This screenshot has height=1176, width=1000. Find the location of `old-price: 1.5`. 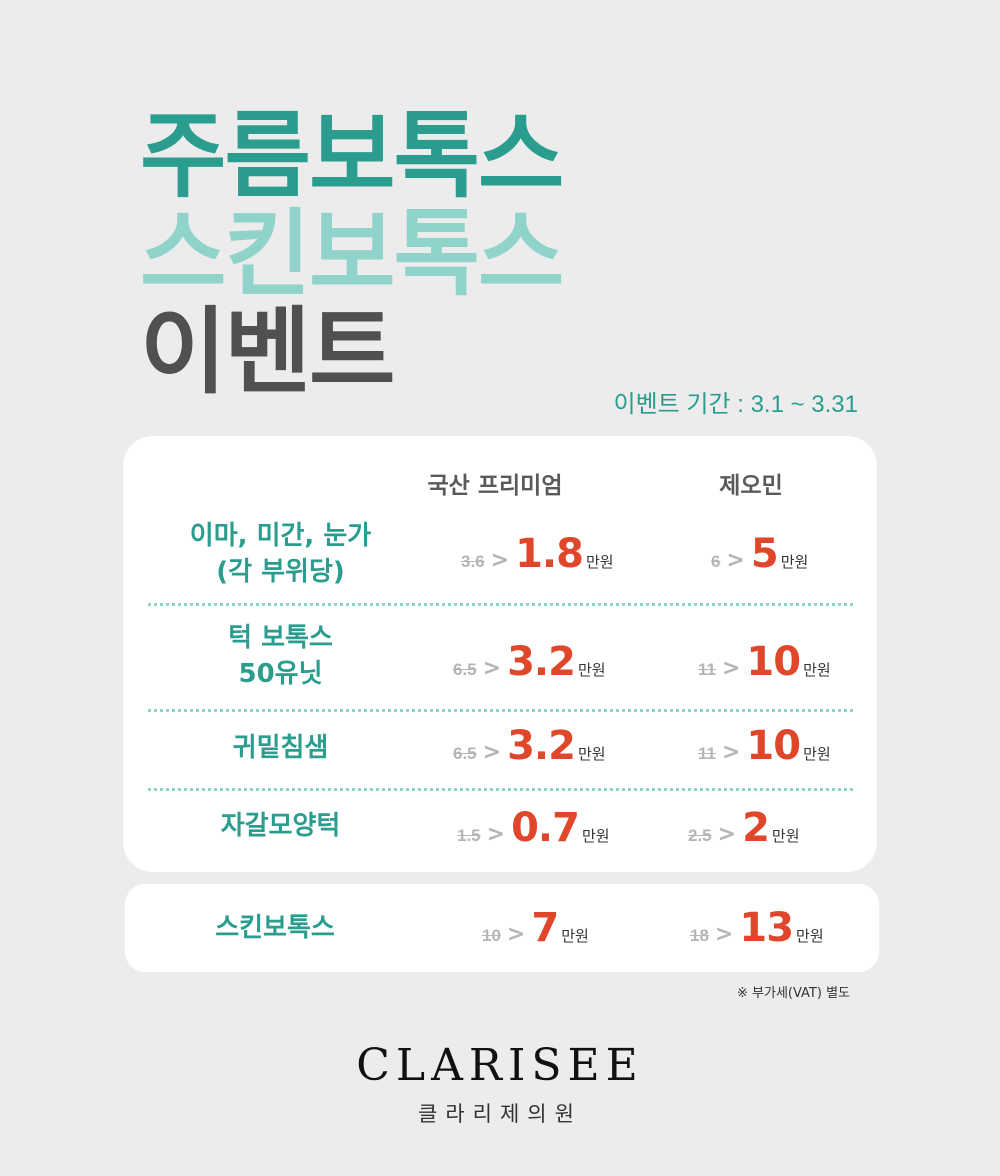

old-price: 1.5 is located at coordinates (469, 835).